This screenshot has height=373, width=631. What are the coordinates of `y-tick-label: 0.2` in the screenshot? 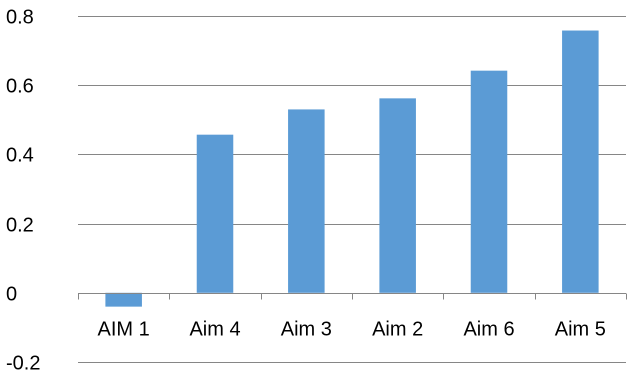 It's located at (20, 226).